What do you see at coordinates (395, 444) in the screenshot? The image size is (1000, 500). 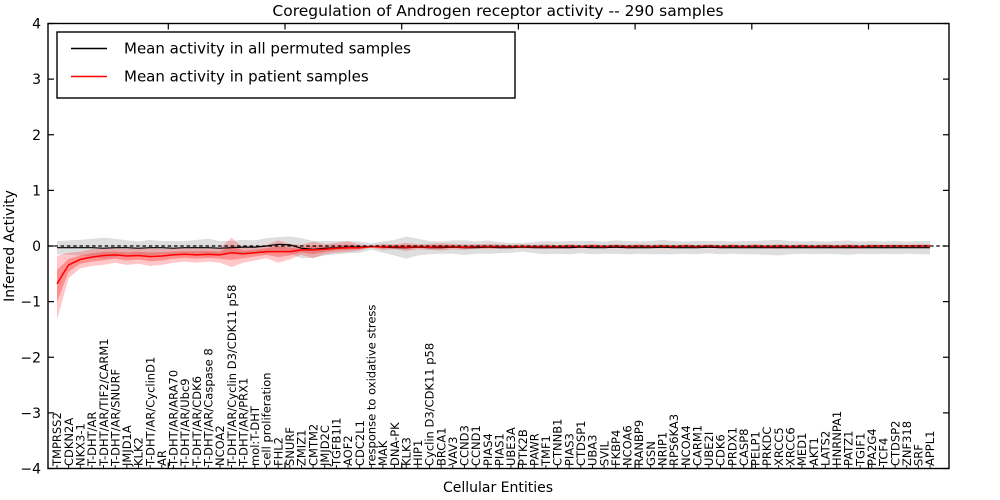 I see `x-tick-label: DNA-PK` at bounding box center [395, 444].